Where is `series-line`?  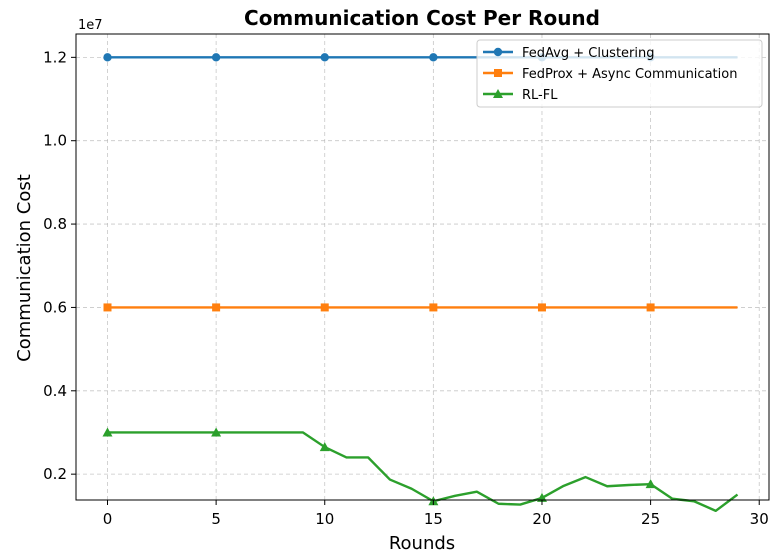 series-line is located at coordinates (423, 472).